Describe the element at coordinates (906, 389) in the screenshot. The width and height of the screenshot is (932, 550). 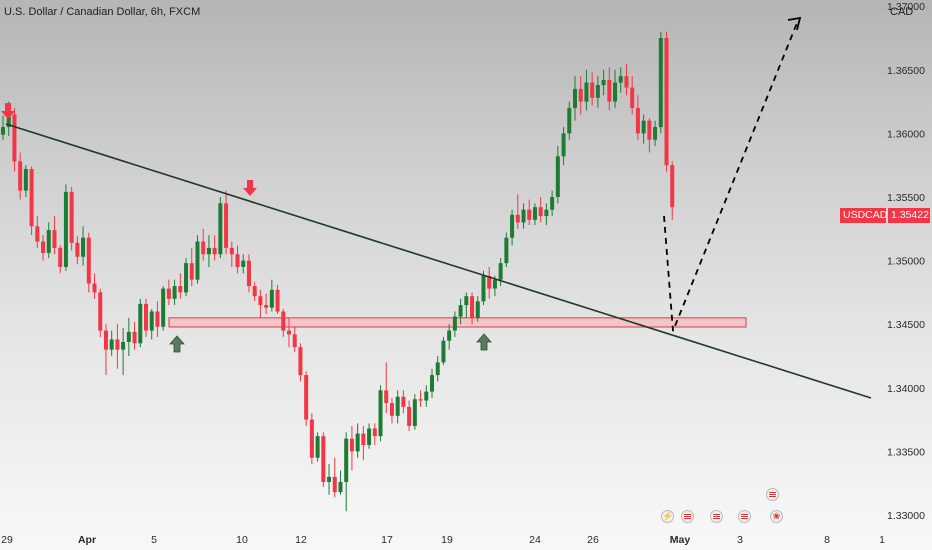
I see `y-tick-label: 1.34000` at that location.